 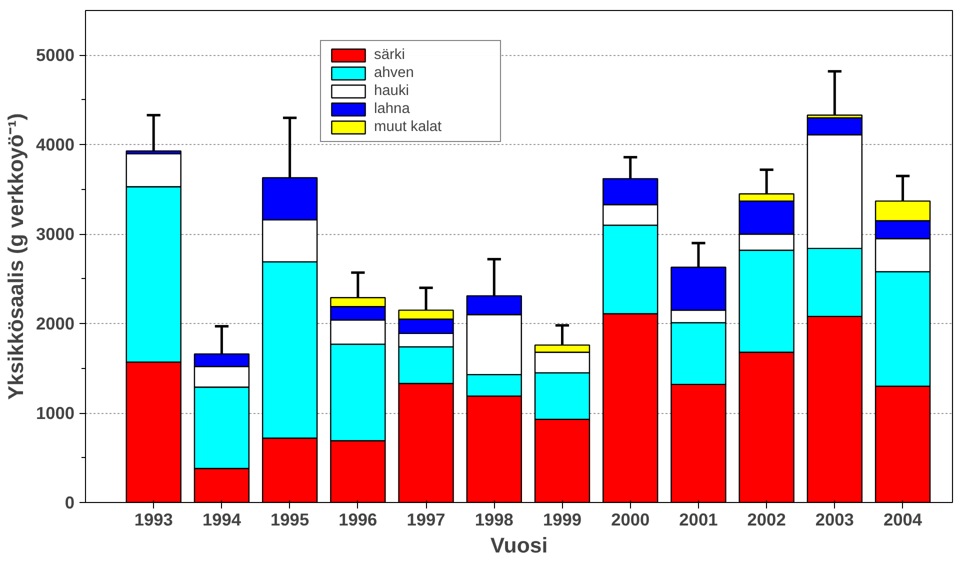 What do you see at coordinates (55, 413) in the screenshot?
I see `y-tick-label: 1000` at bounding box center [55, 413].